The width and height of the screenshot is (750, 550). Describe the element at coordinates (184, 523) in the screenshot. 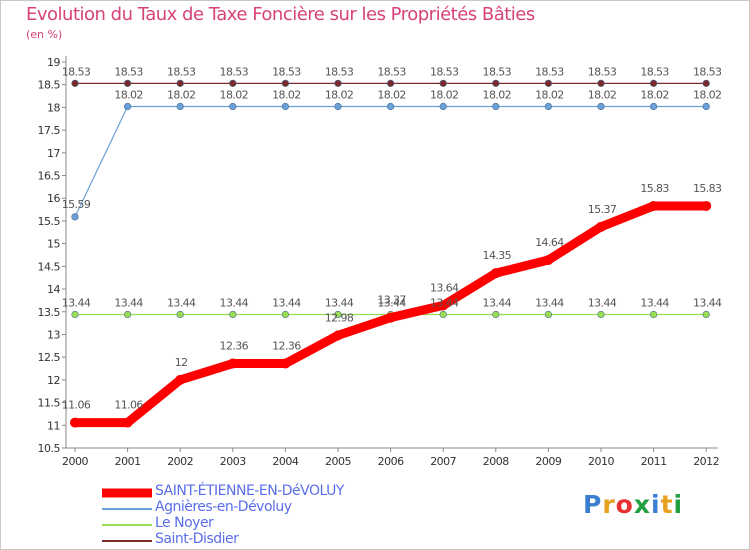

I see `legend-label: Le Noyer` at that location.